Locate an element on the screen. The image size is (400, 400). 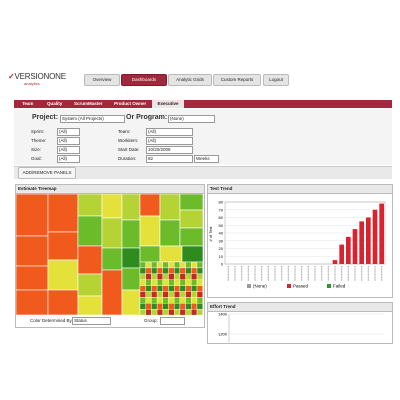
filter-label: Duration: is located at coordinates (127, 158).